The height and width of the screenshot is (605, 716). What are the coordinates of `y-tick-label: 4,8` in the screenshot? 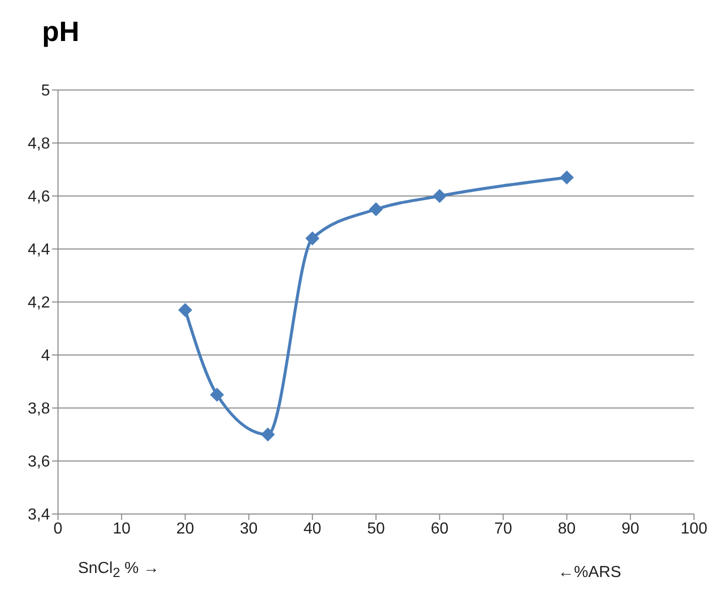 It's located at (39, 144).